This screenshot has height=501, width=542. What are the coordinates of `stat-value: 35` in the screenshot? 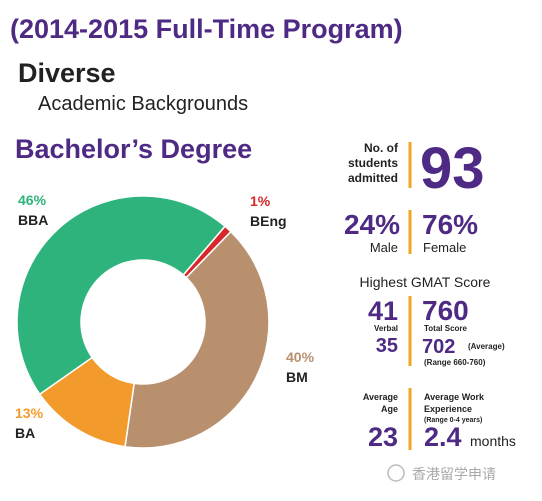 It's located at (387, 346).